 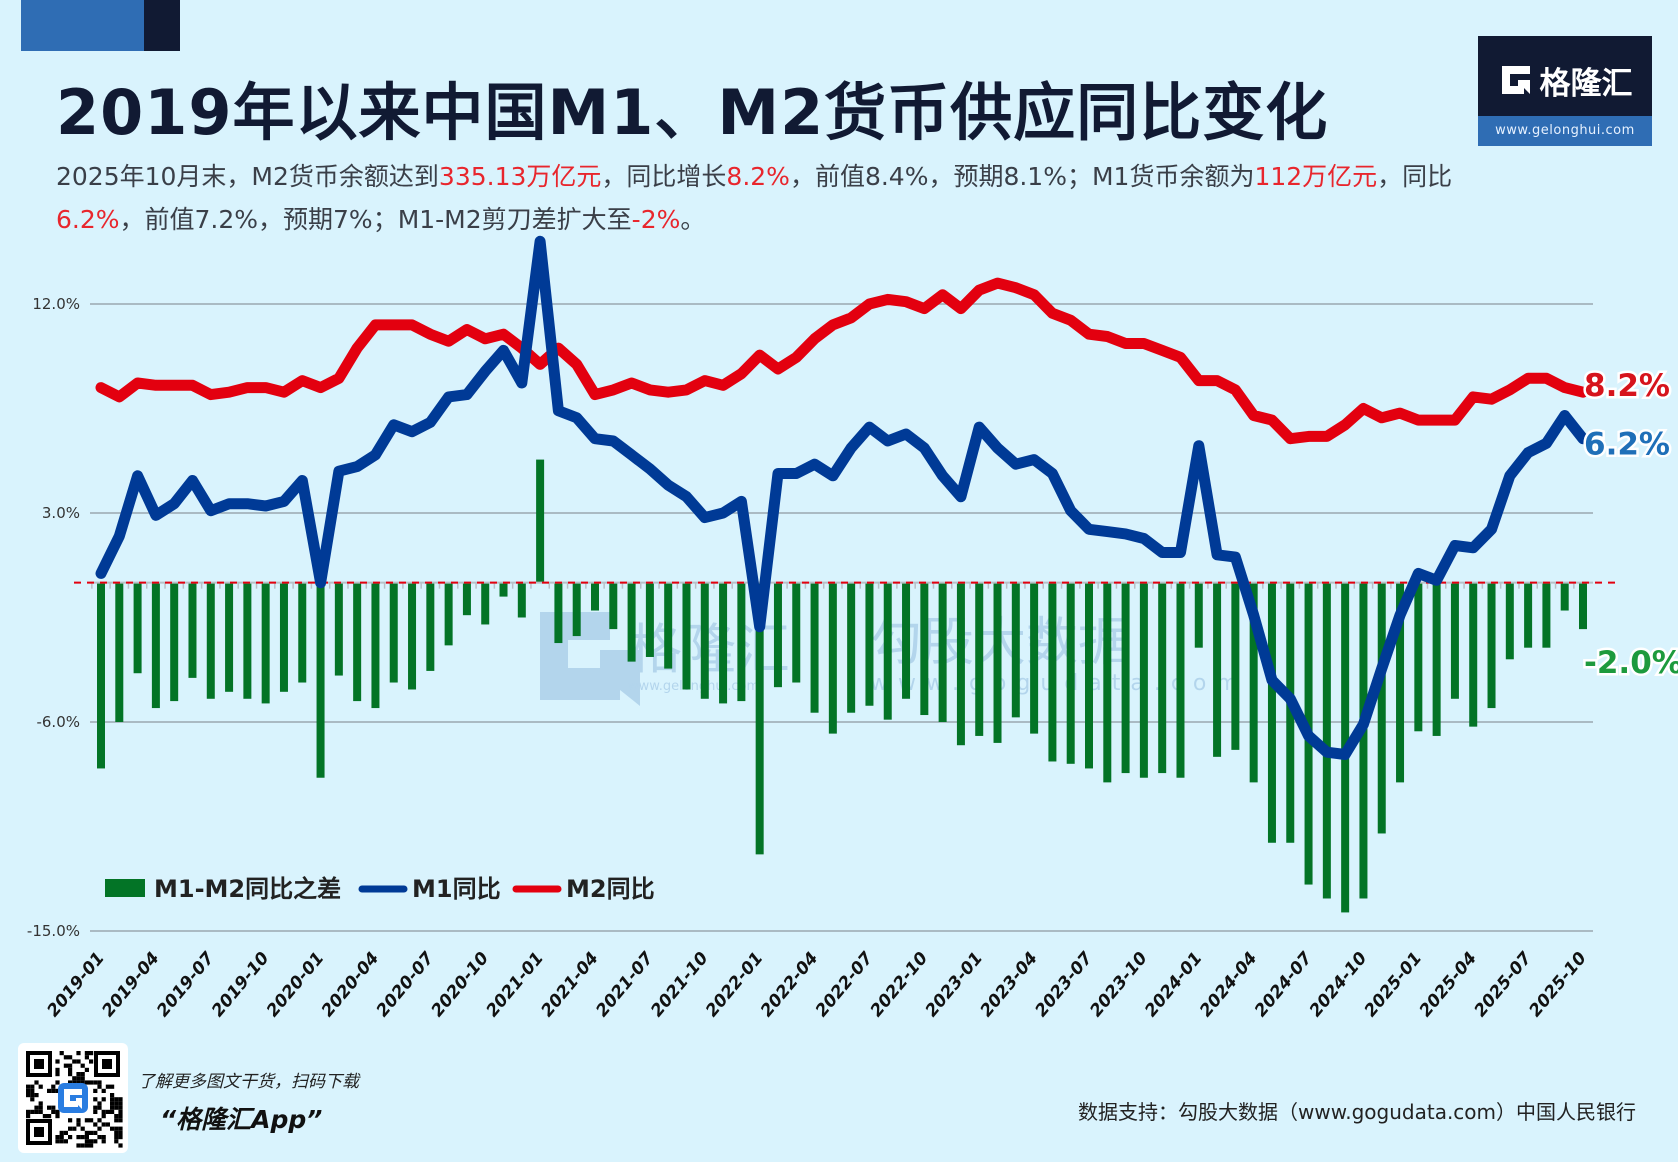 I want to click on x-tick-label: 2019-04, so click(x=130, y=984).